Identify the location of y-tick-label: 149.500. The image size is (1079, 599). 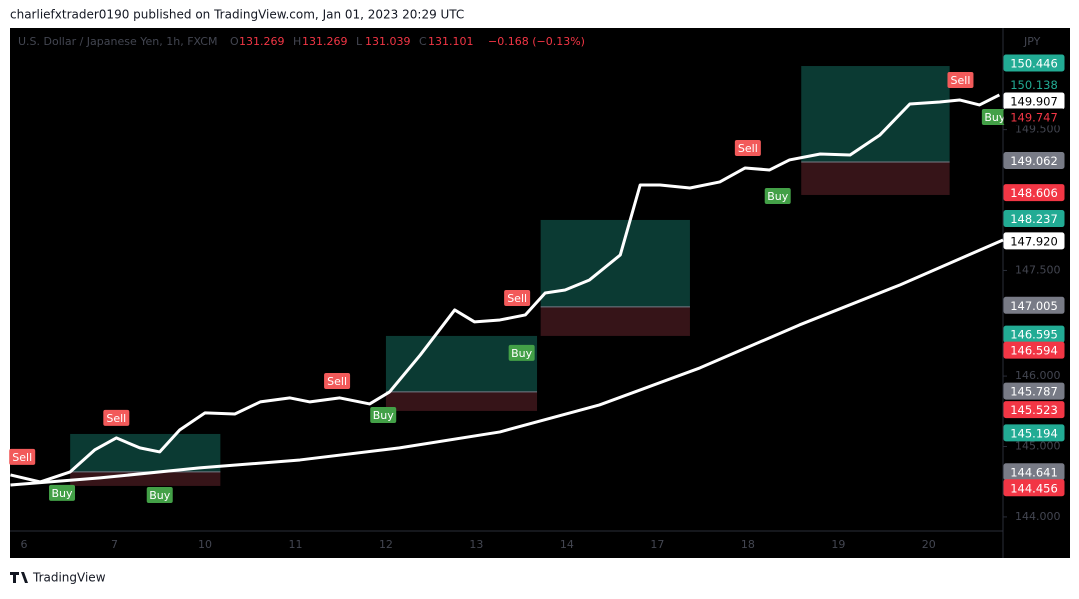
(1038, 129).